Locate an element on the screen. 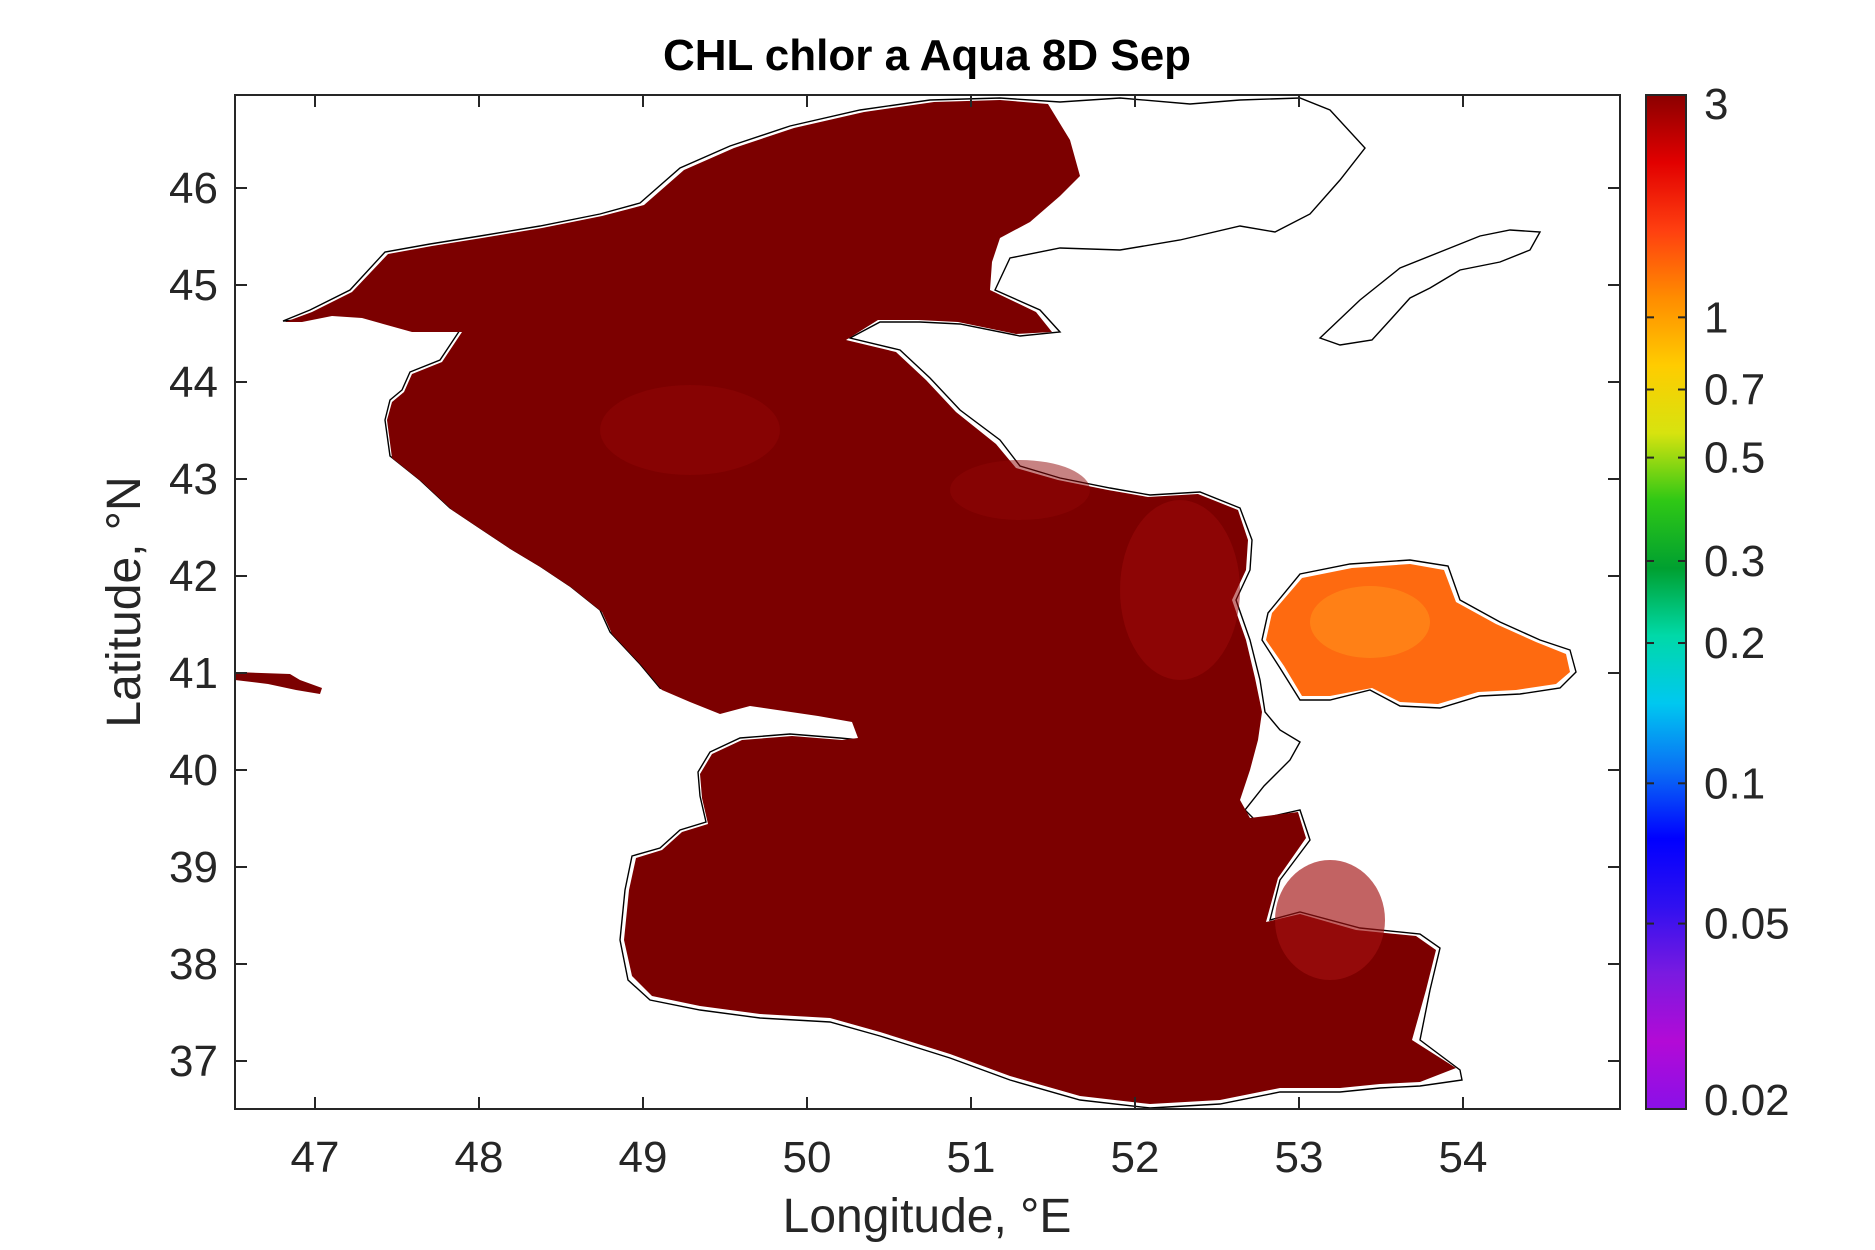  y-tick-label: 40 is located at coordinates (193, 770).